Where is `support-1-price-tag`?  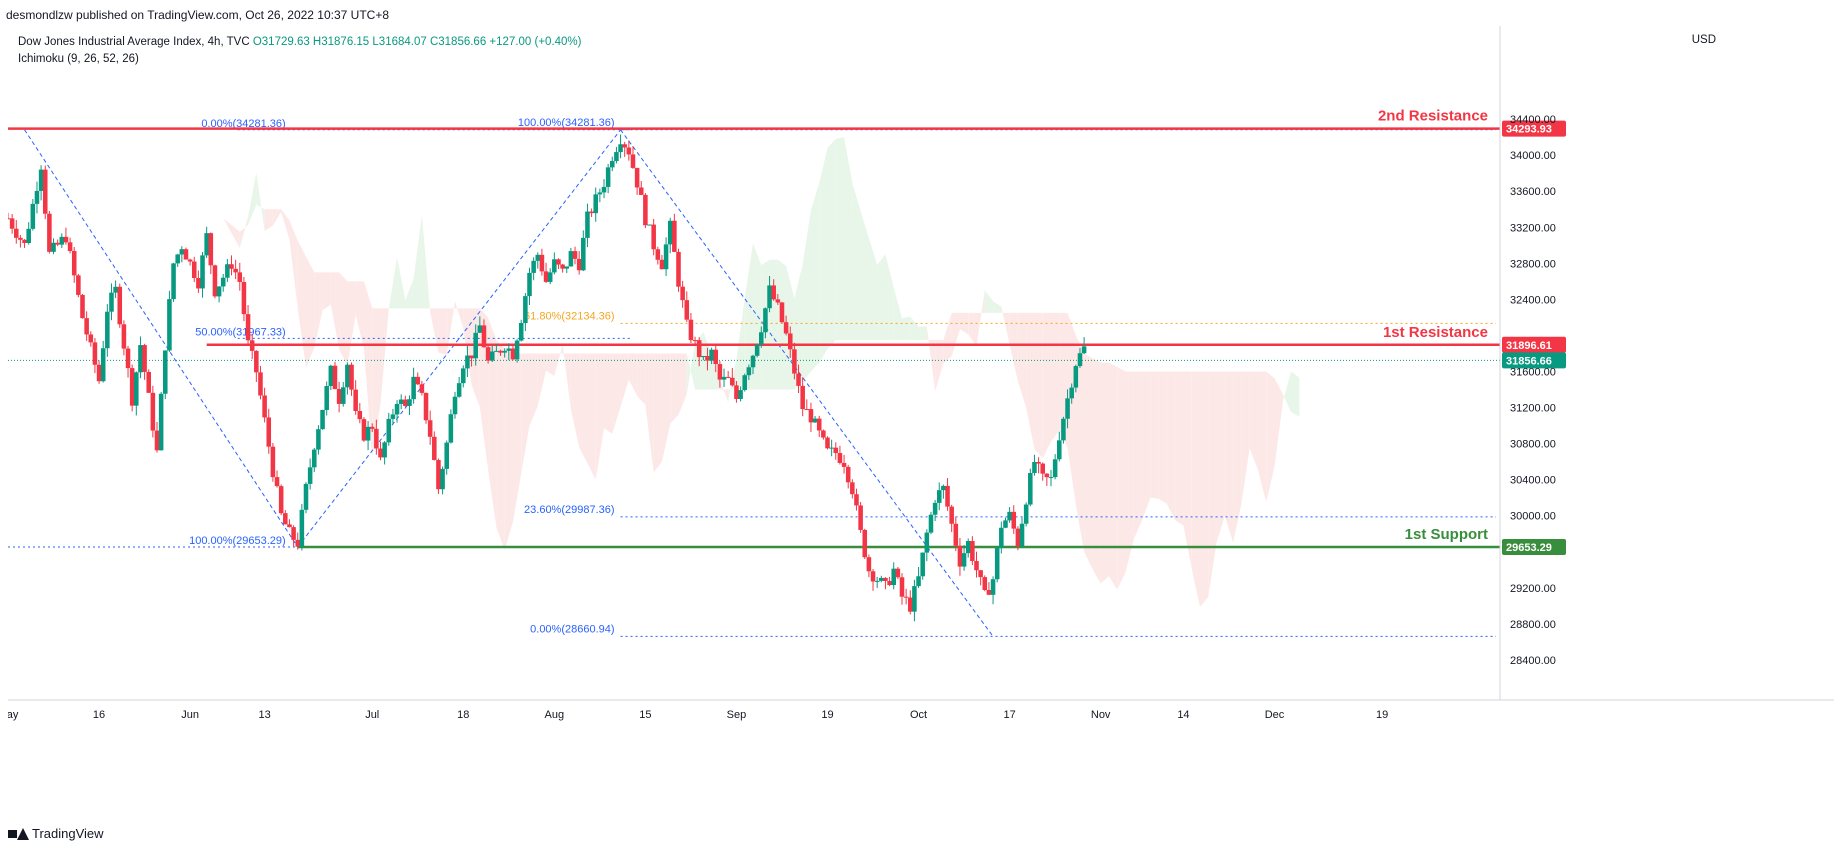 support-1-price-tag is located at coordinates (1534, 546).